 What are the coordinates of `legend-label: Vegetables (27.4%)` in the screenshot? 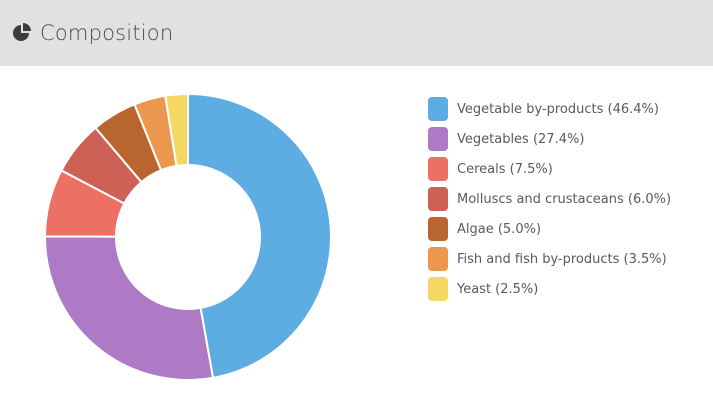 It's located at (521, 139).